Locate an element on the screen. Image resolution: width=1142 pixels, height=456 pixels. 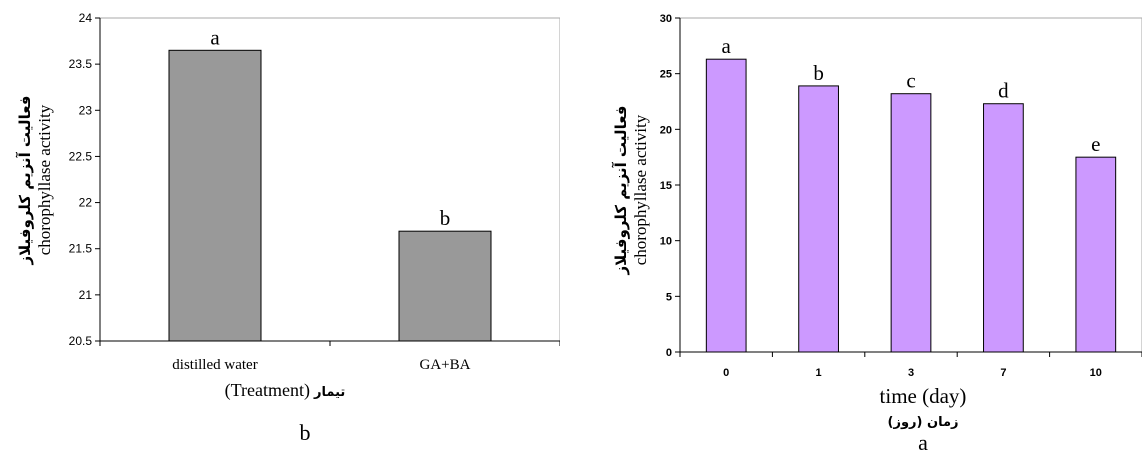
y-axis-ticks: 0 5 10 15 20 25 30 is located at coordinates (670, 186).